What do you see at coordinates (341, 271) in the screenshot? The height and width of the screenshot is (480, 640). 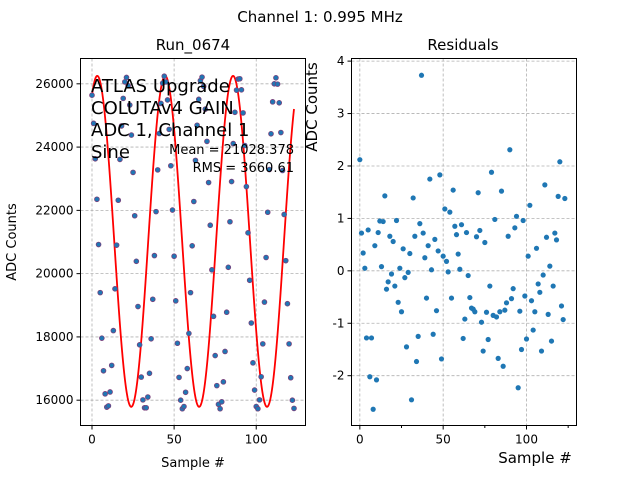 I see `right-ytick-label: 0` at bounding box center [341, 271].